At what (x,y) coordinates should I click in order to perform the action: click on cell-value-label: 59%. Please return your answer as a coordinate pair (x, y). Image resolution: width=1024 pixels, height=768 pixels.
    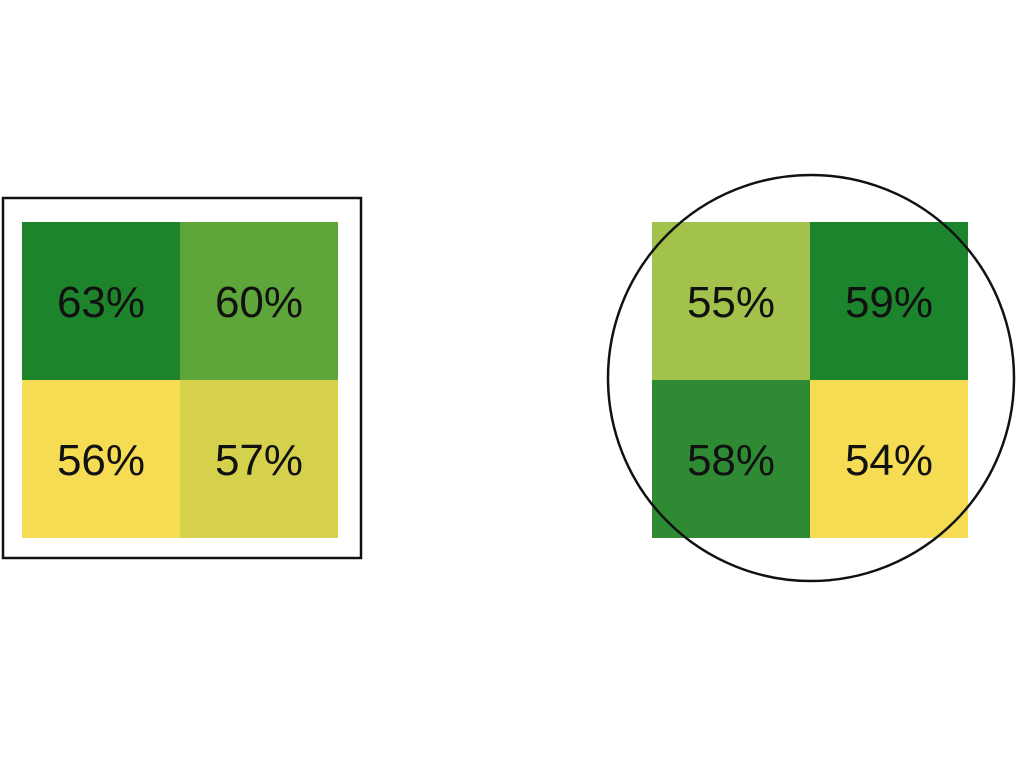
    Looking at the image, I should click on (889, 302).